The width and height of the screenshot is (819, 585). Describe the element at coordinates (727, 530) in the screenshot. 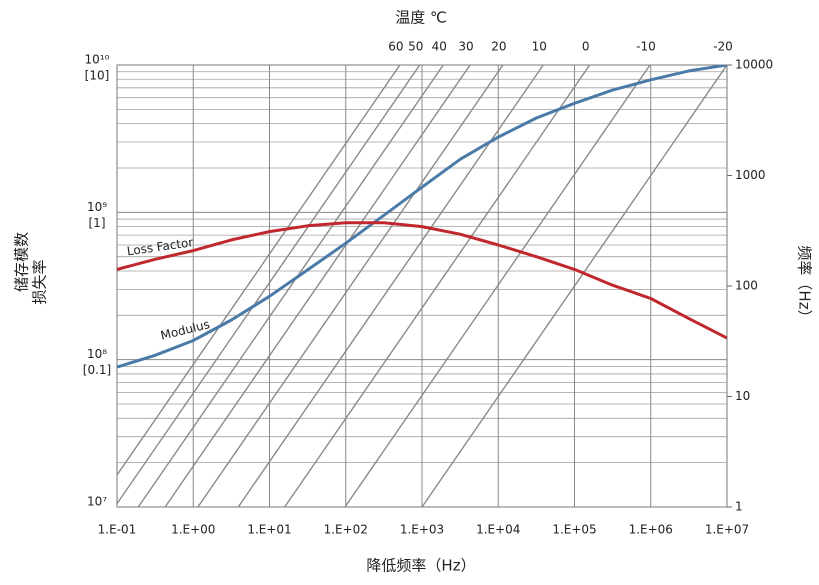

I see `x-tick-label: 1.E+07` at that location.